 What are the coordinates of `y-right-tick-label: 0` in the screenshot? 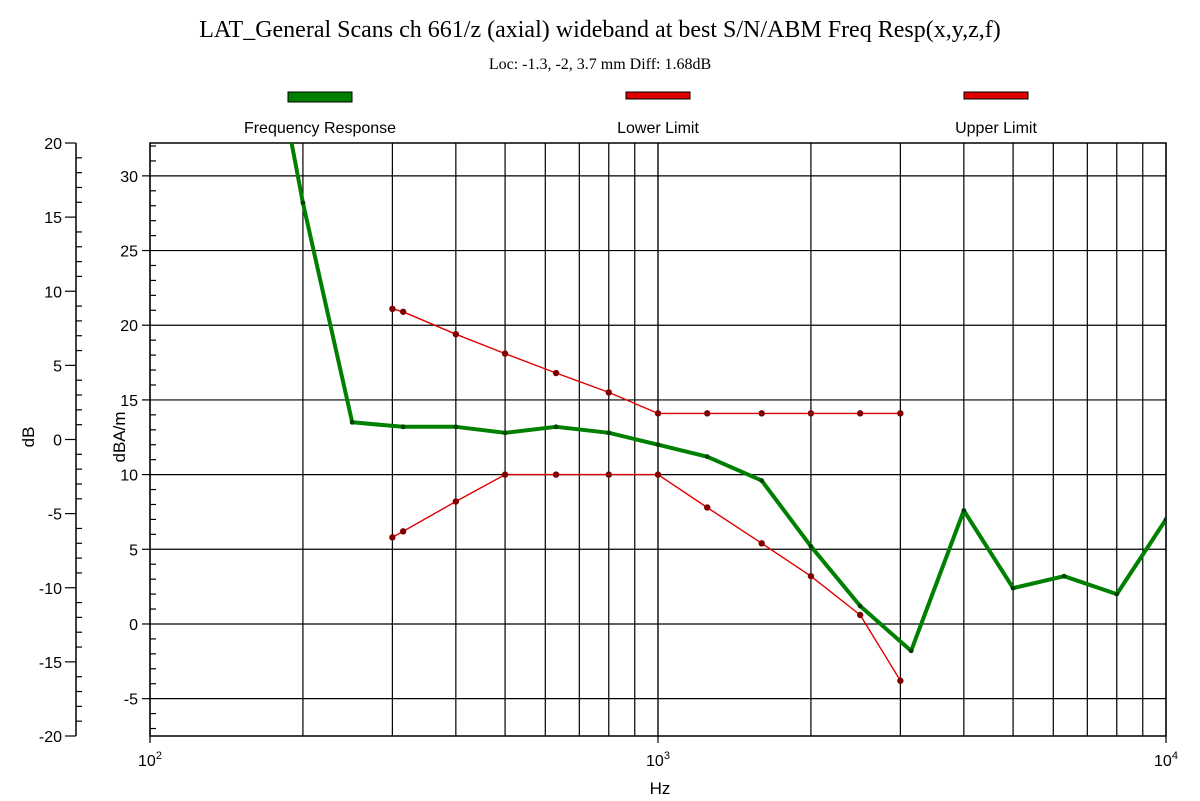 It's located at (133, 625).